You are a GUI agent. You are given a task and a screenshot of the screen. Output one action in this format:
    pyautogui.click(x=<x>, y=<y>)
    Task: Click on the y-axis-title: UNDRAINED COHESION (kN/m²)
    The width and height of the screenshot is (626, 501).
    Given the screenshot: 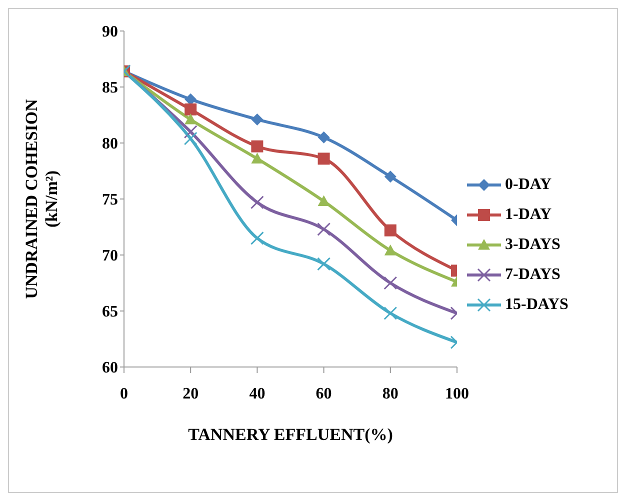 What is the action you would take?
    pyautogui.click(x=41, y=198)
    